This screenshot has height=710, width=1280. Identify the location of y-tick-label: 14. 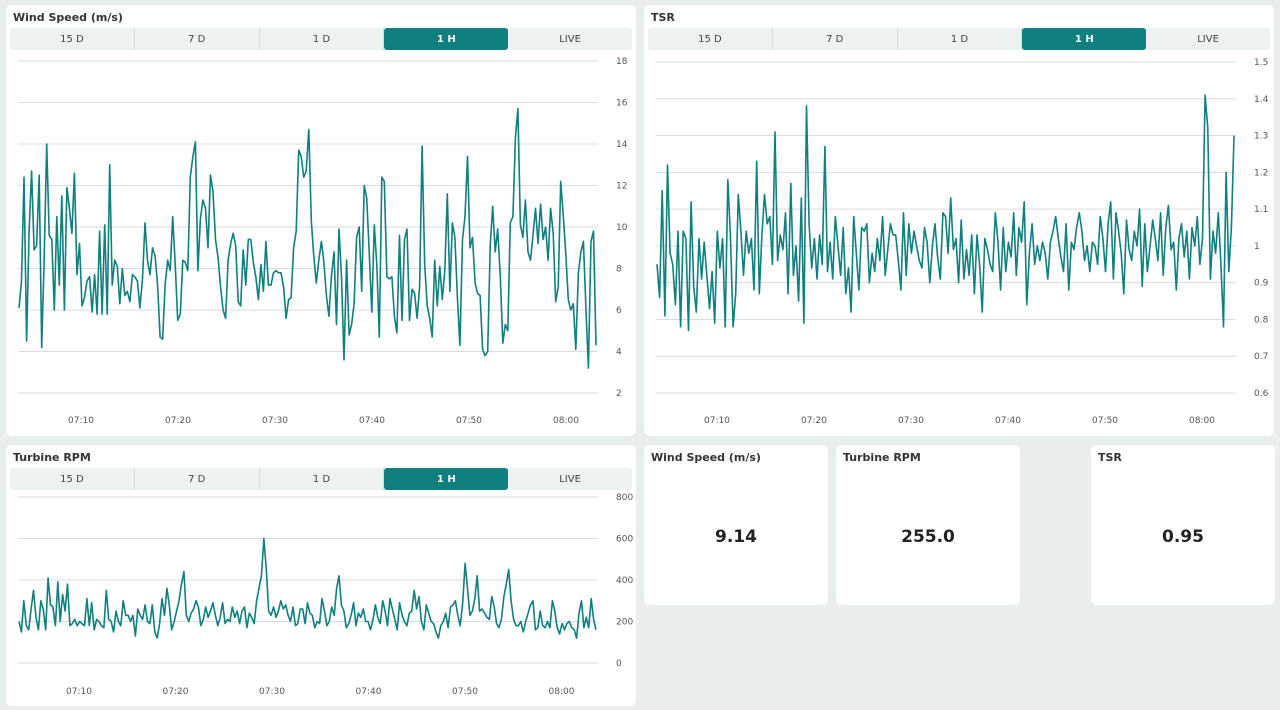
(622, 145).